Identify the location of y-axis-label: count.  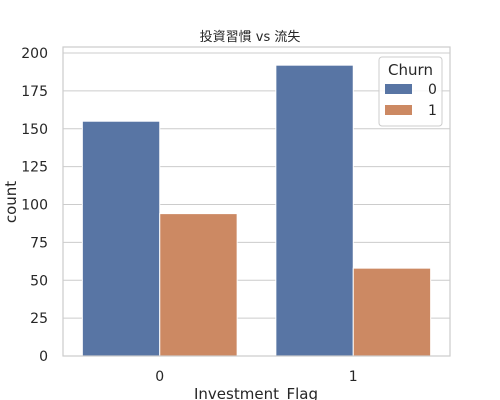
(11, 202).